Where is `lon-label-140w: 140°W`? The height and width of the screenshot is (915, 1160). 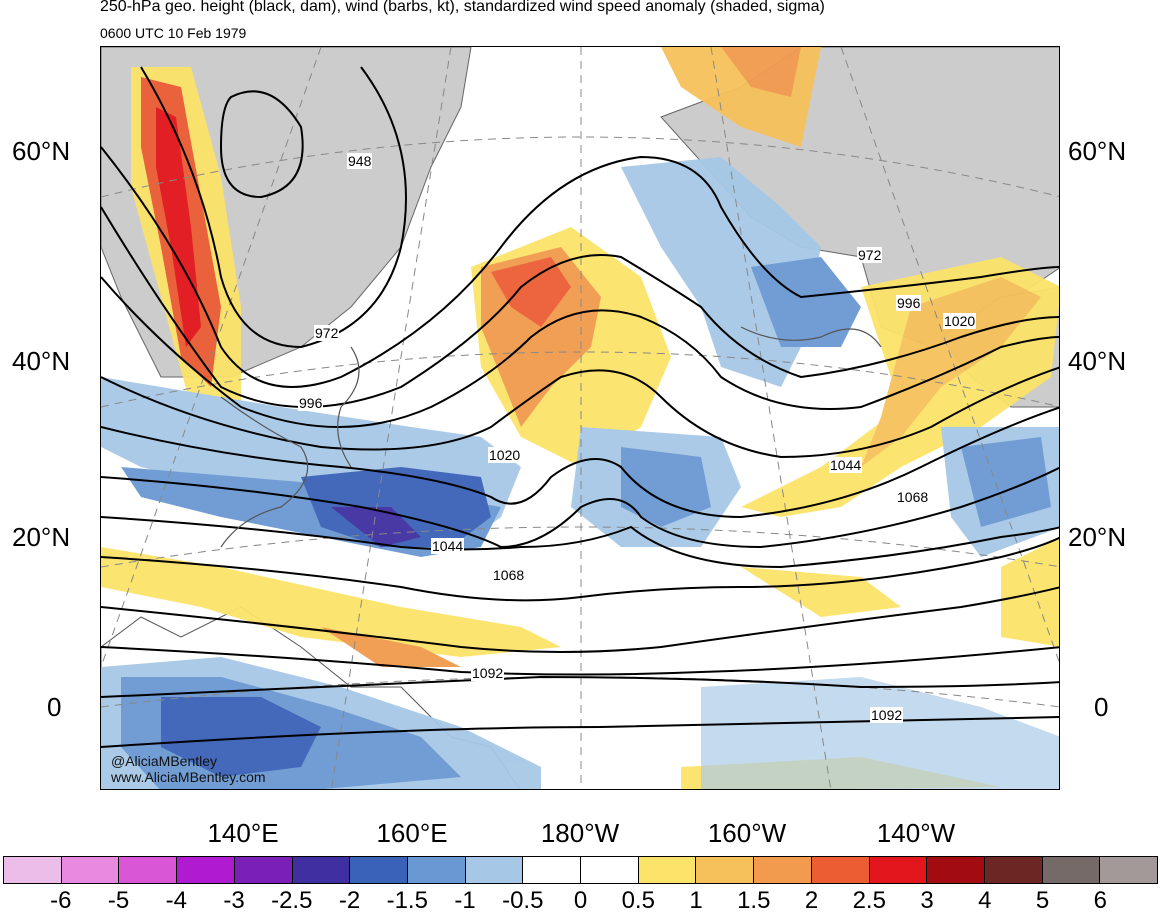 lon-label-140w: 140°W is located at coordinates (916, 833).